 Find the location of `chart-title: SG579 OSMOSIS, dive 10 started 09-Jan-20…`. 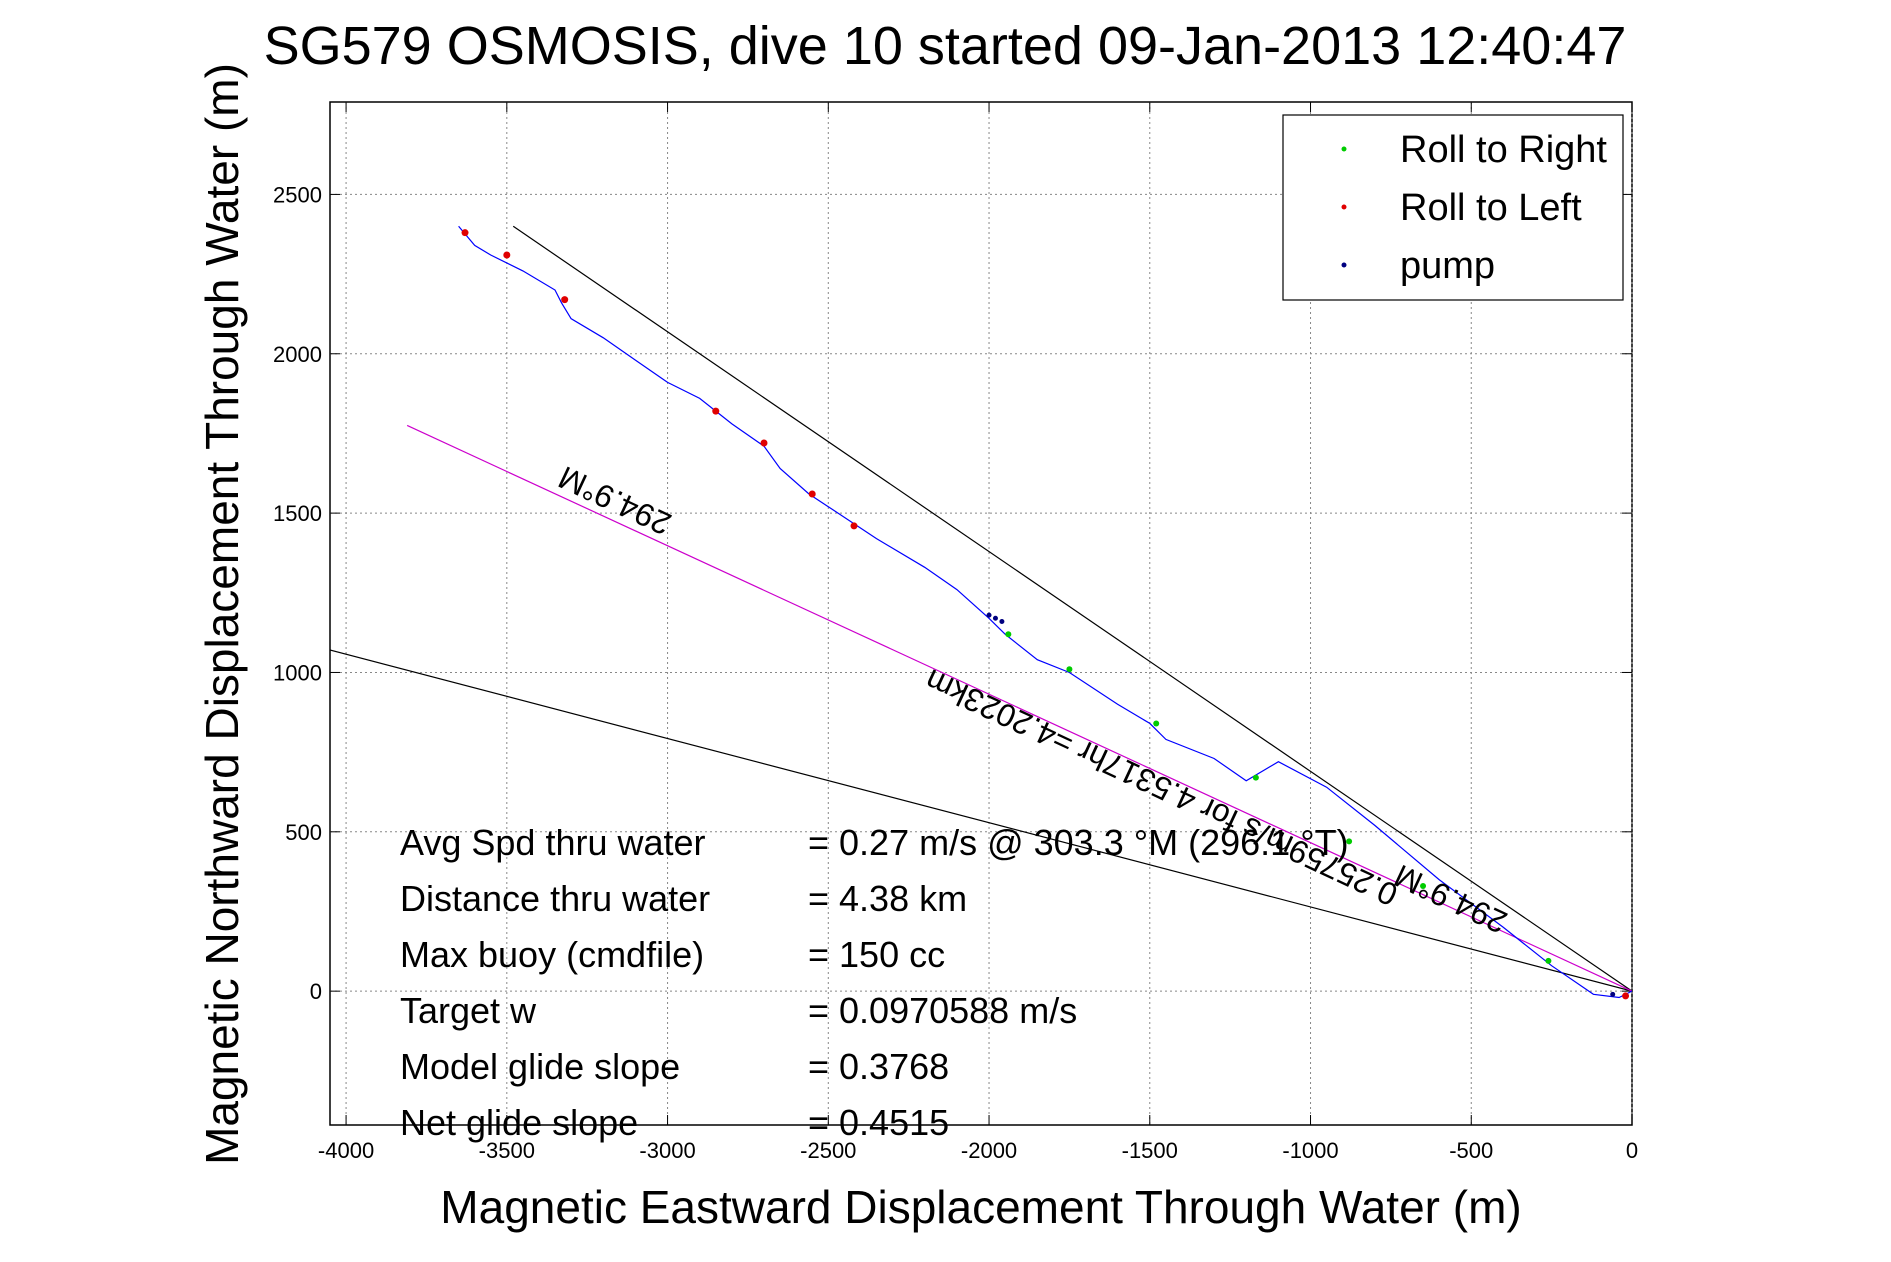

chart-title: SG579 OSMOSIS, dive 10 started 09-Jan-20… is located at coordinates (945, 46).